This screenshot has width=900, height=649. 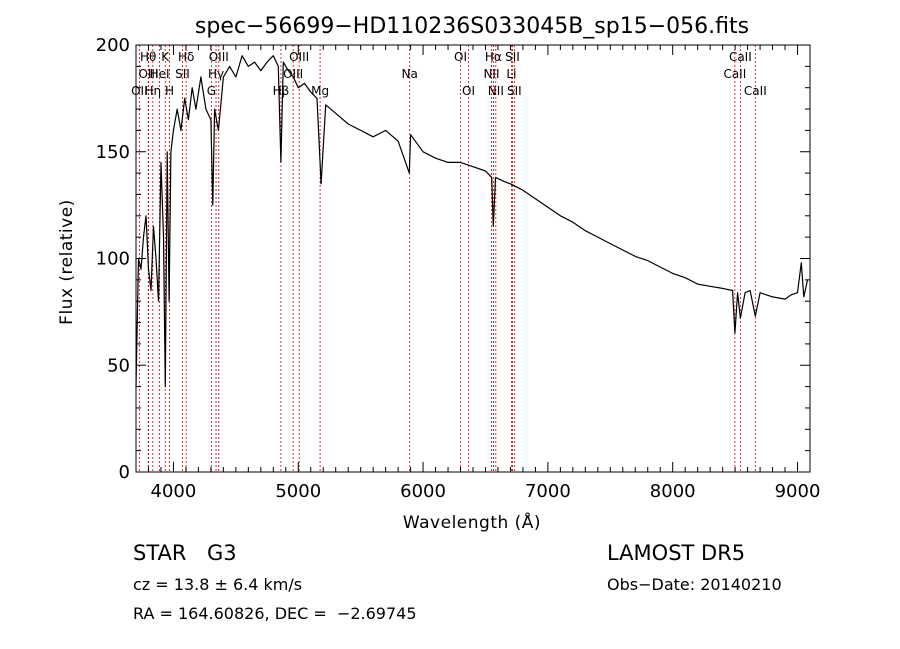 What do you see at coordinates (118, 365) in the screenshot?
I see `y-tick-label: 50` at bounding box center [118, 365].